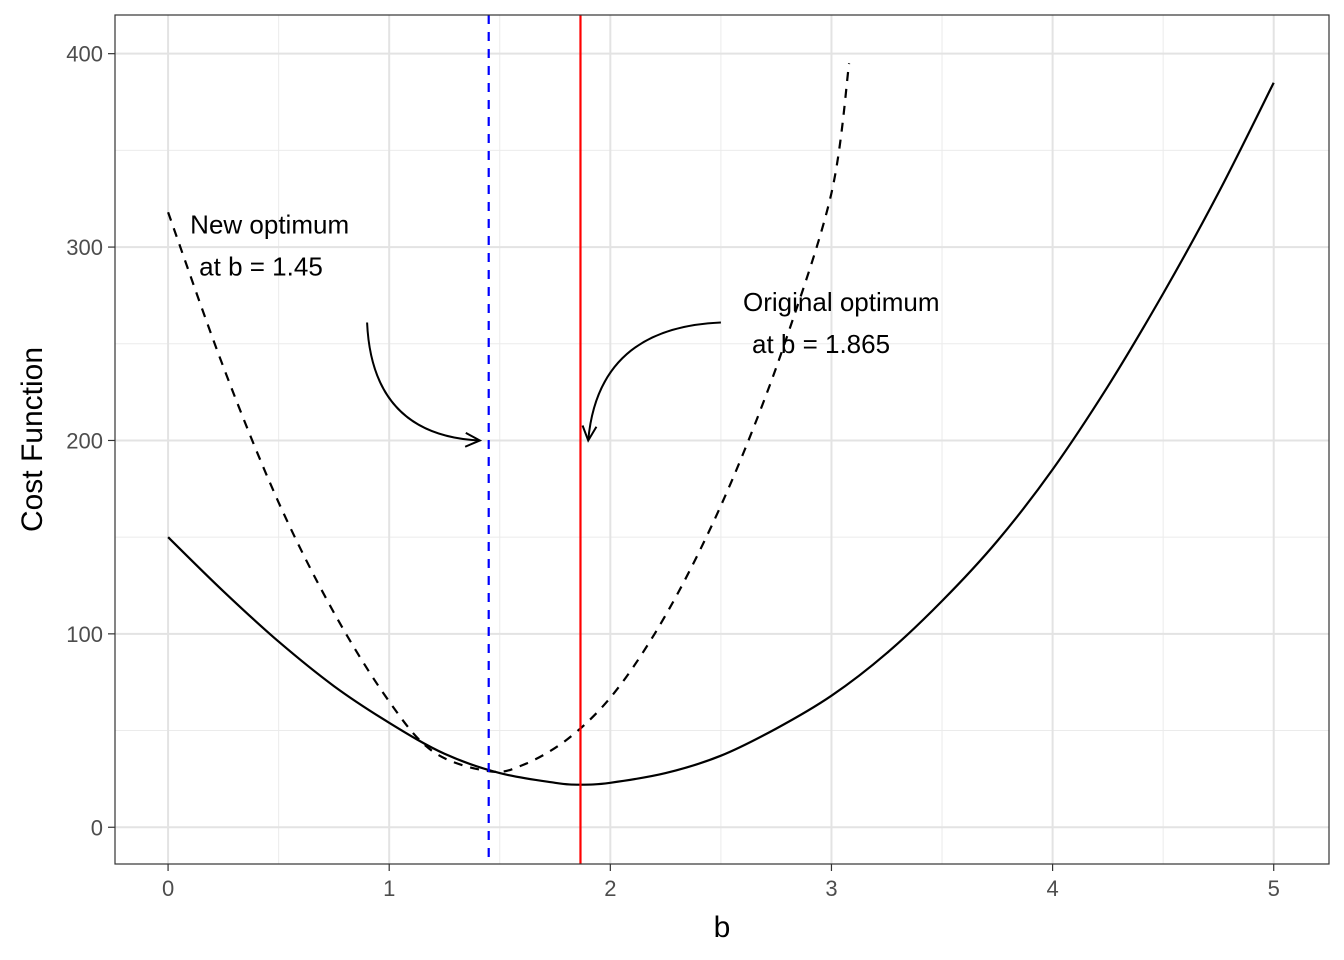  Describe the element at coordinates (32, 439) in the screenshot. I see `y-axis-title: Cost Function` at that location.